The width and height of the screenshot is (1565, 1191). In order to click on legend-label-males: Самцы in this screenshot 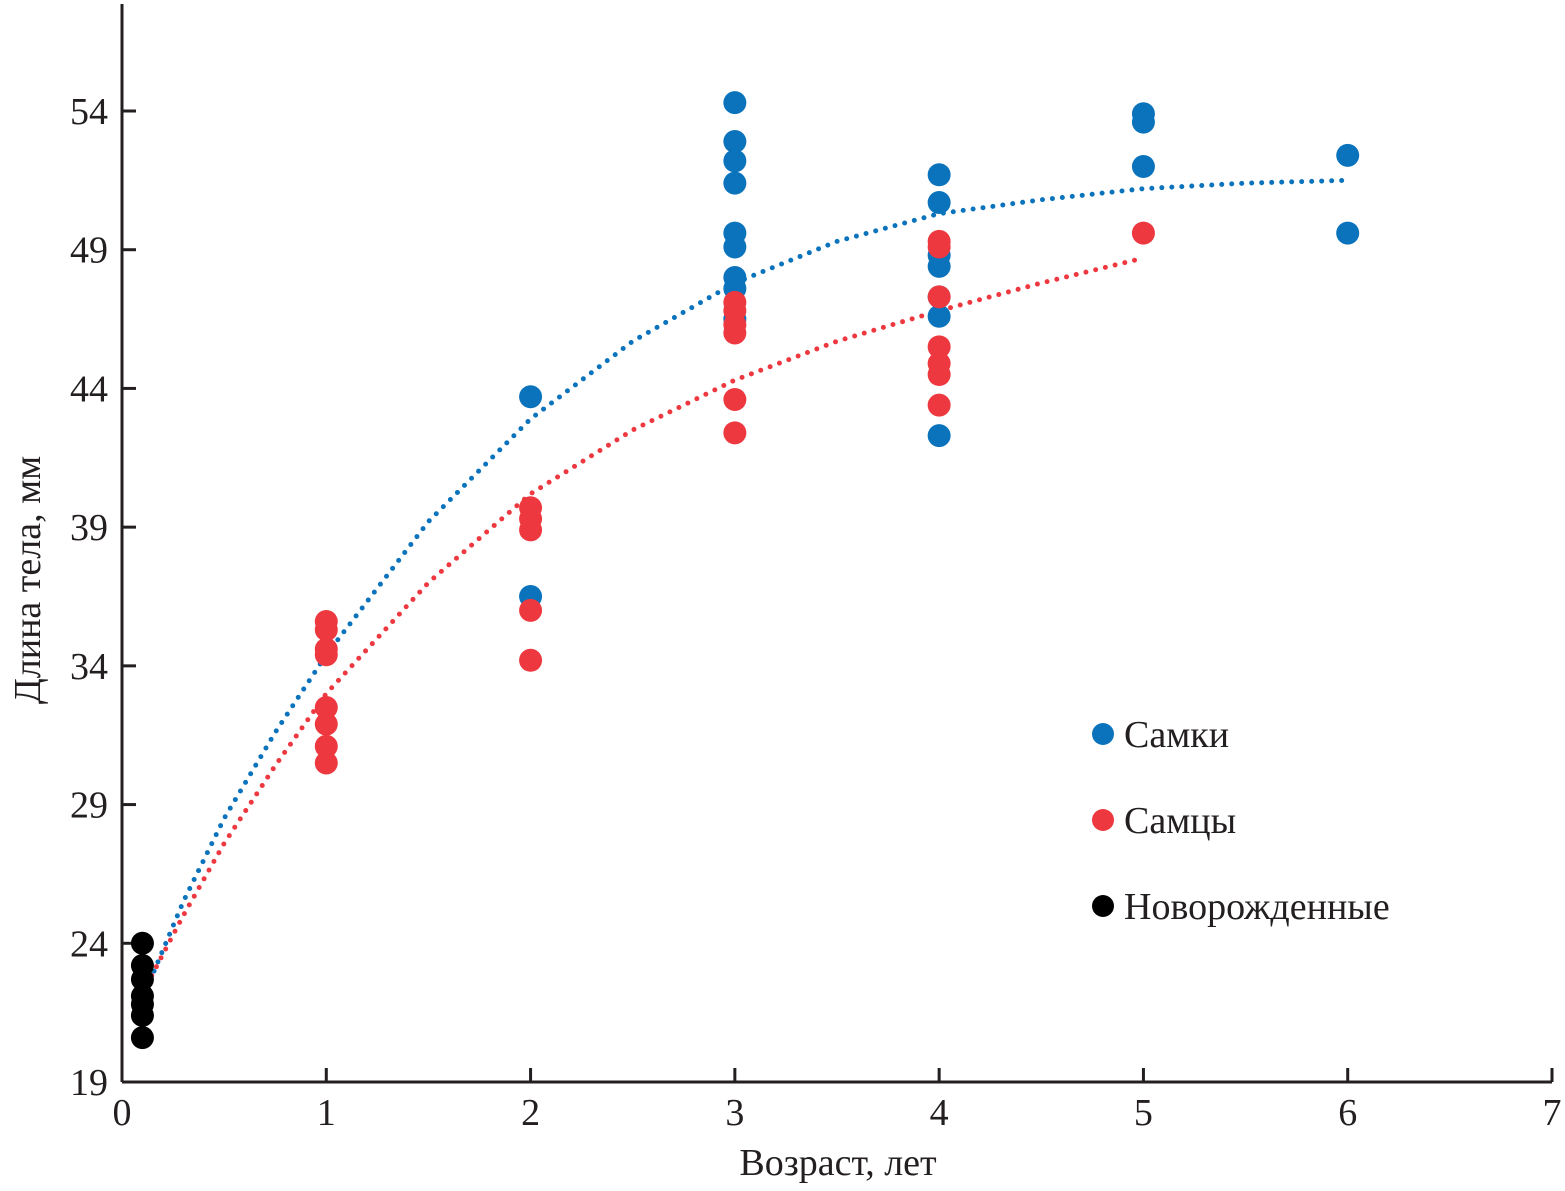, I will do `click(1180, 821)`.